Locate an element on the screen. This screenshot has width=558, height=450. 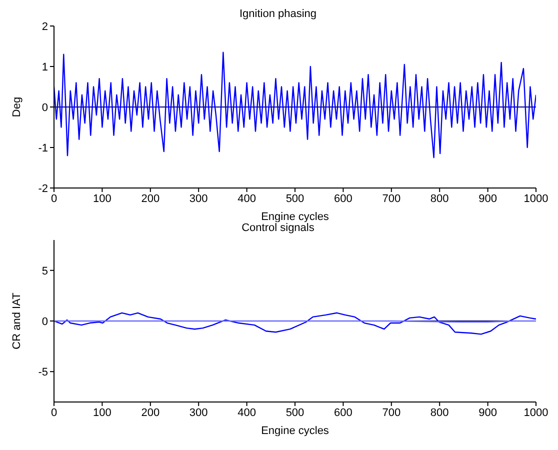
y-tick-label: 1 is located at coordinates (45, 67).